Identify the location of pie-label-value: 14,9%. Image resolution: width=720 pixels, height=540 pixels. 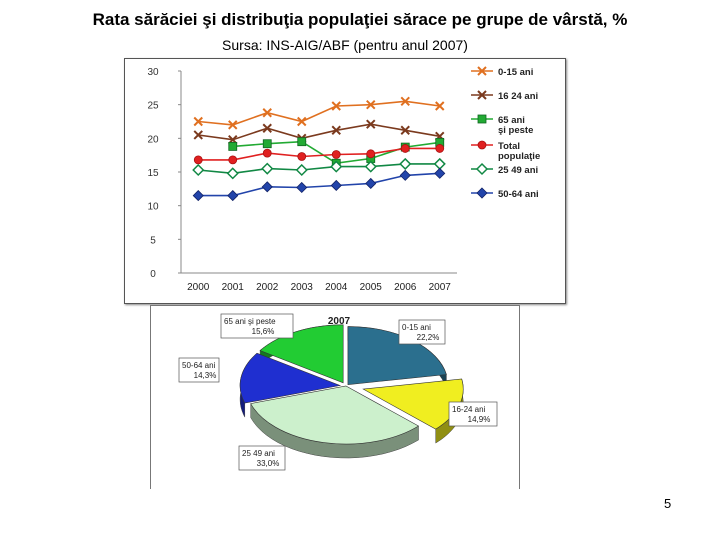
(479, 419).